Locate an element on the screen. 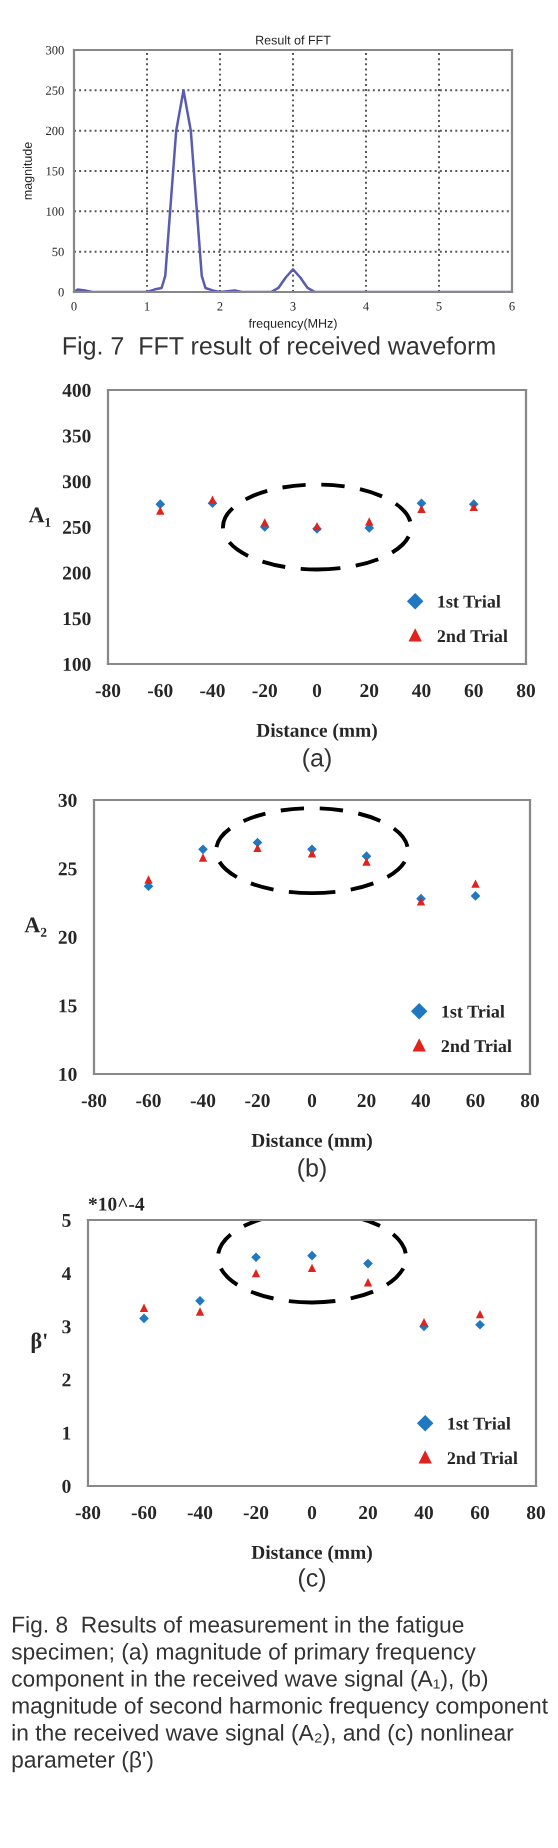  y-tick-label: 20 is located at coordinates (67, 937).